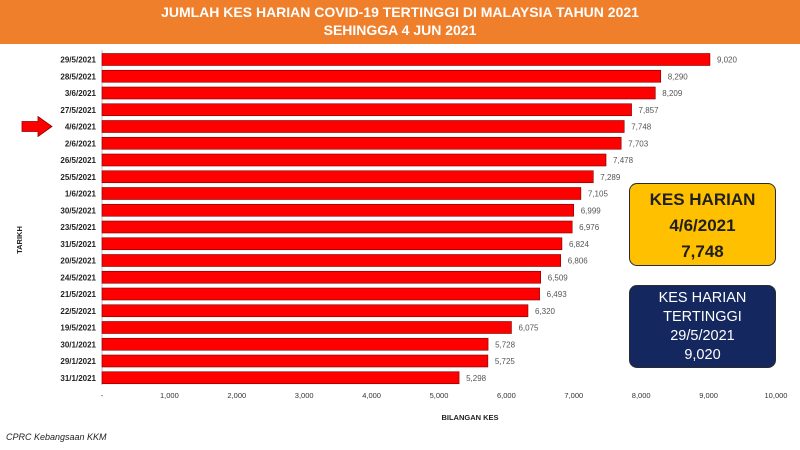 The image size is (800, 450). What do you see at coordinates (400, 30) in the screenshot?
I see `chart-subtitle: SEHINGGA 4 JUN 2021` at bounding box center [400, 30].